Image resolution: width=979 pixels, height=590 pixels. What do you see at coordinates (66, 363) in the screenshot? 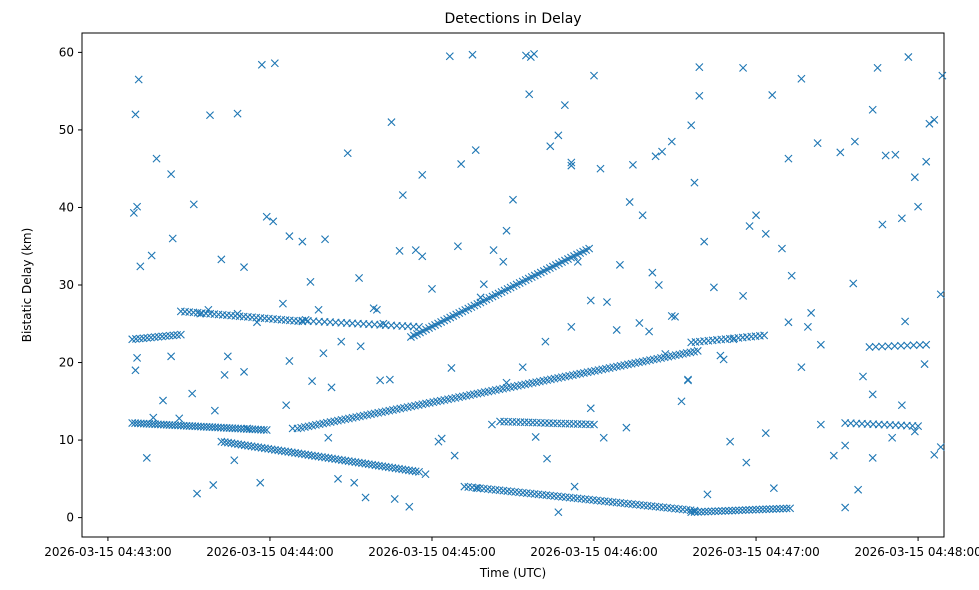
I see `y-tick-label: 20` at bounding box center [66, 363].